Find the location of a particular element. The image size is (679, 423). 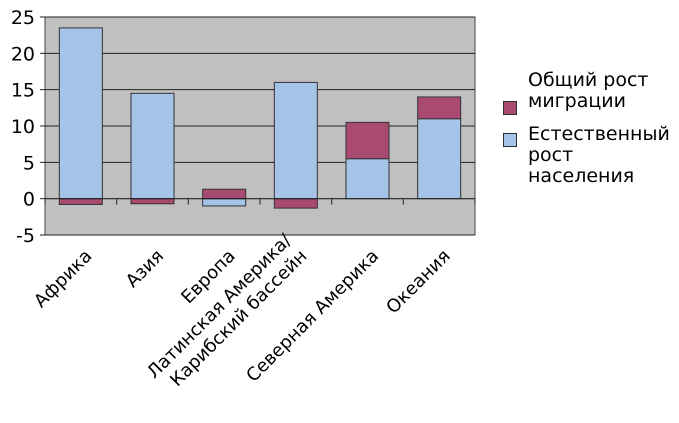

y-tick-label: 25 is located at coordinates (23, 18).